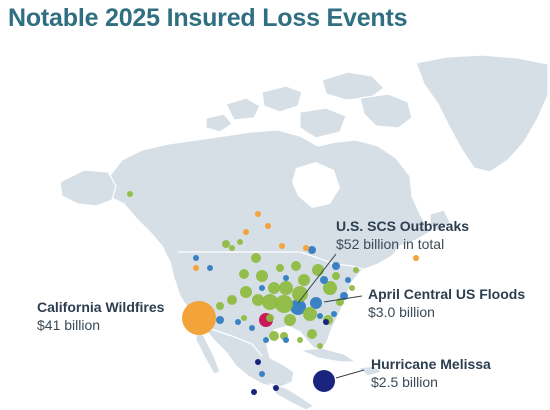 The height and width of the screenshot is (410, 550). What do you see at coordinates (292, 396) in the screenshot?
I see `central-america-shape` at bounding box center [292, 396].